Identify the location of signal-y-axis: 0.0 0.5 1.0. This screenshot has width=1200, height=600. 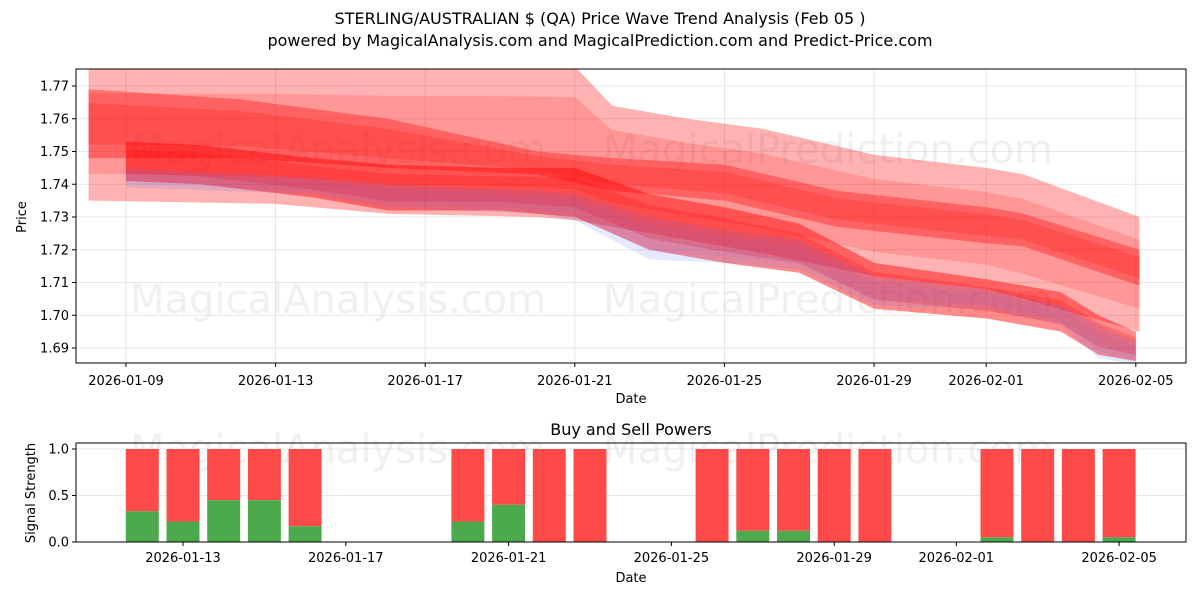
(62, 497).